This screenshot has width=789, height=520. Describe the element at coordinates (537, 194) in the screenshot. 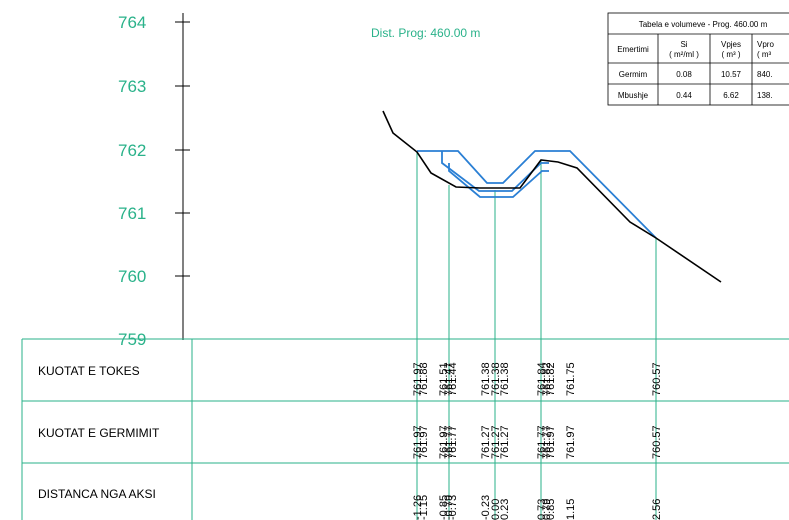

I see `design-profile` at that location.